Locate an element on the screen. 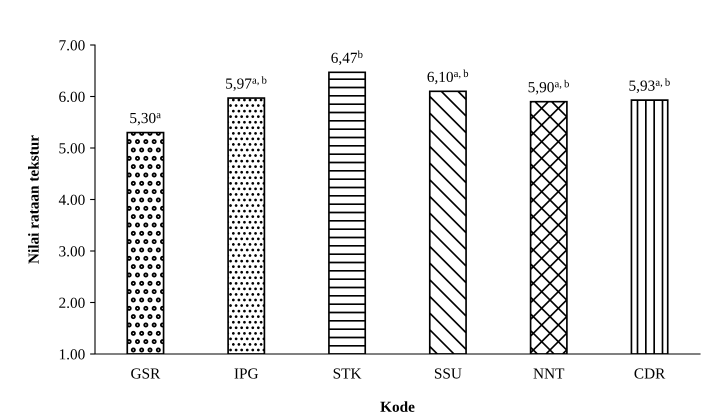 The image size is (709, 416). y-tick-label: 7.00 is located at coordinates (72, 45).